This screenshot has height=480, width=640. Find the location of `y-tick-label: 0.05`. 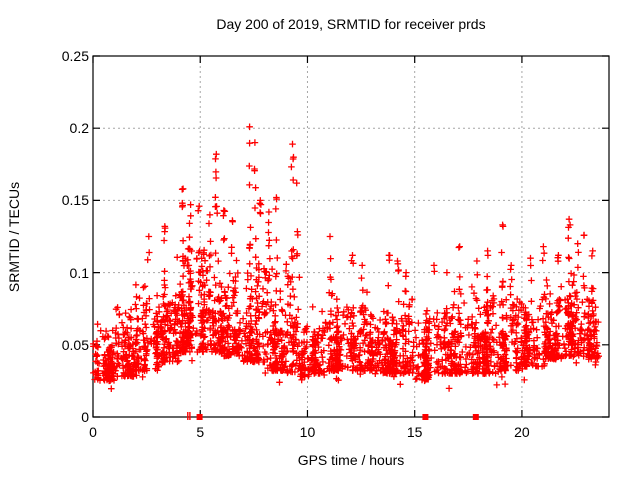

y-tick-label: 0.05 is located at coordinates (75, 344).